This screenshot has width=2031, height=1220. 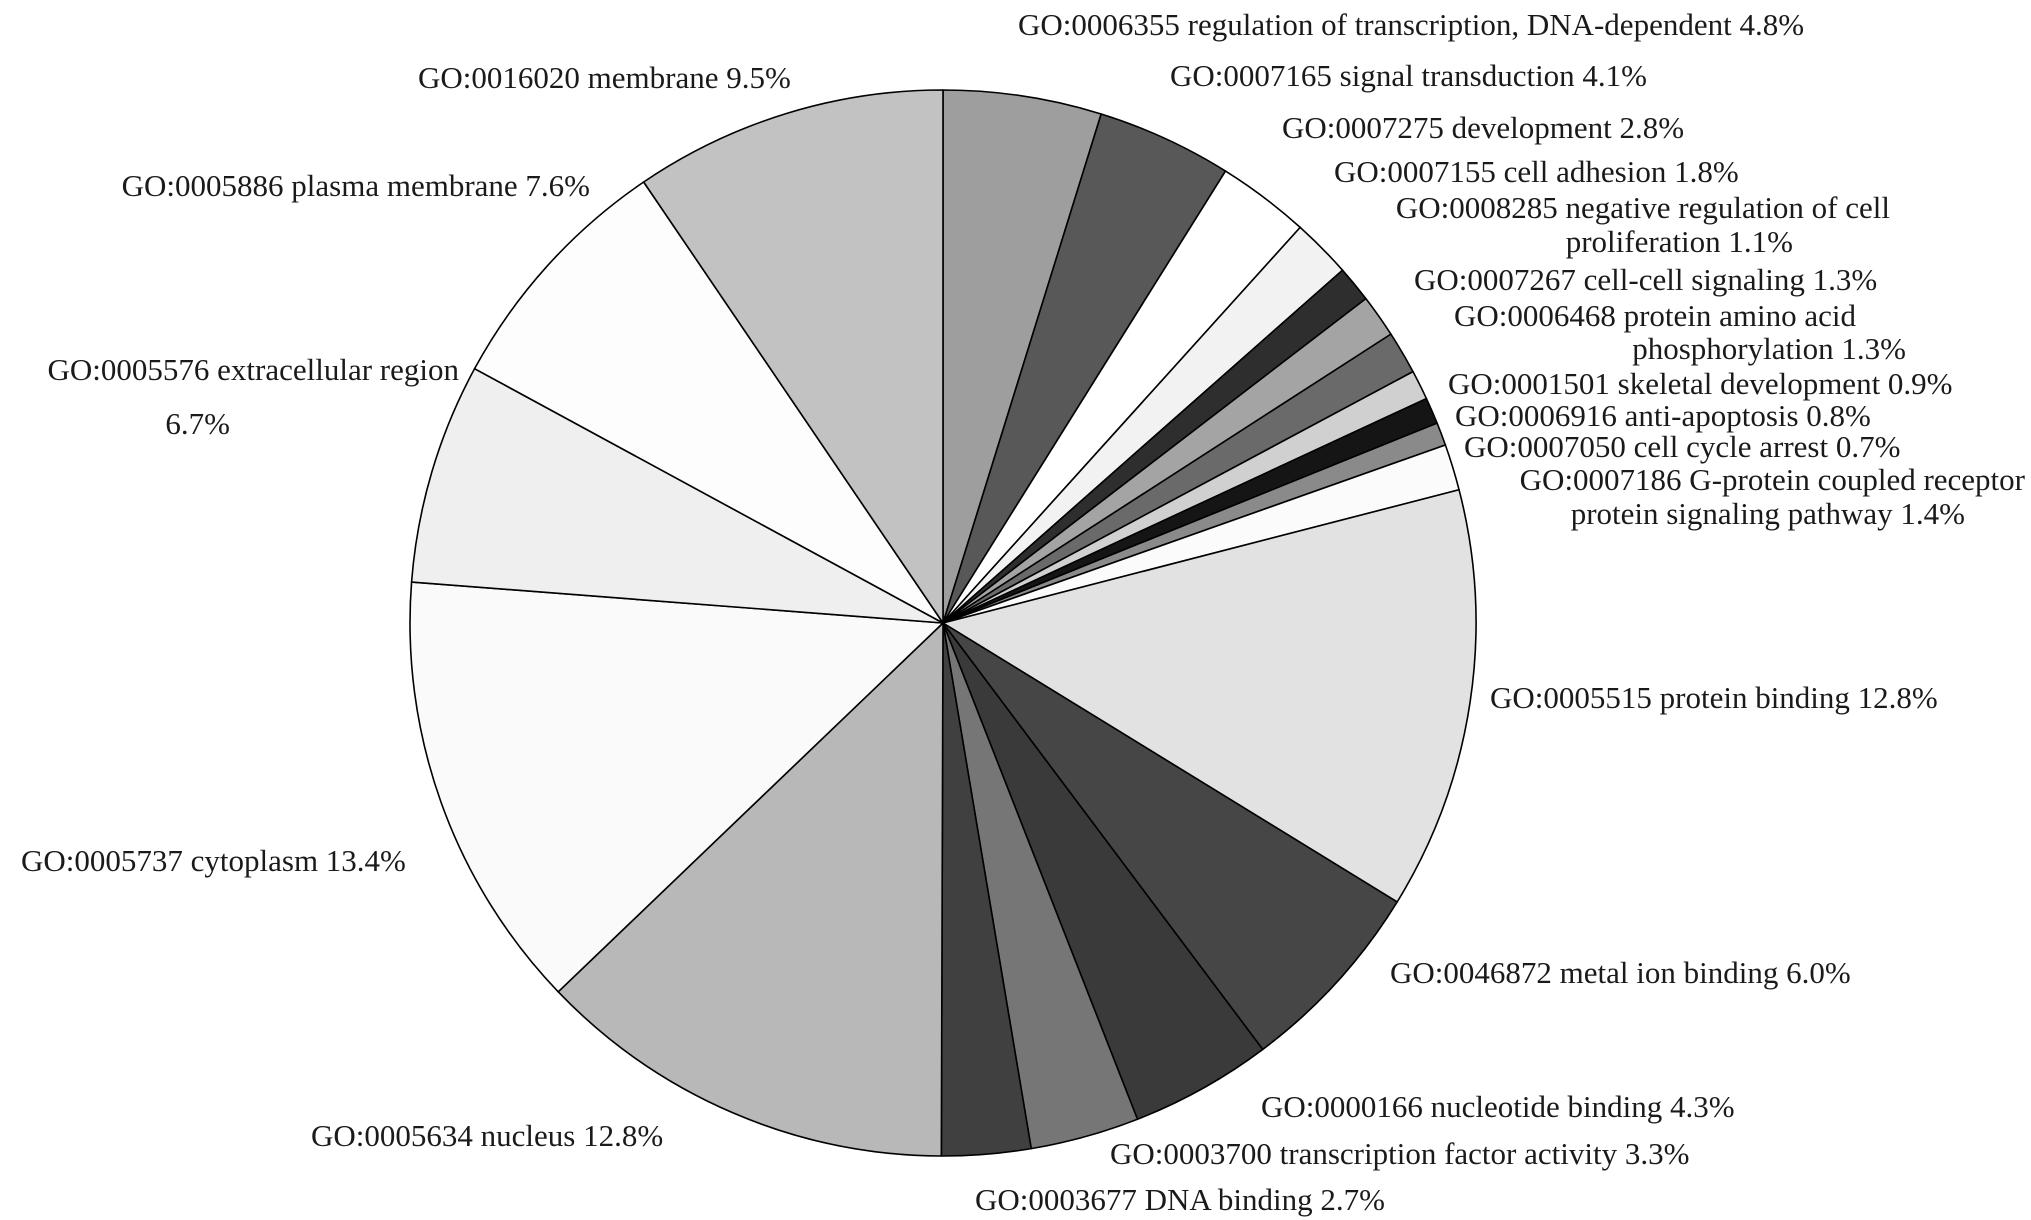 I want to click on slice-label-20: GO:0005886 plasma membrane 7.6%, so click(x=356, y=185).